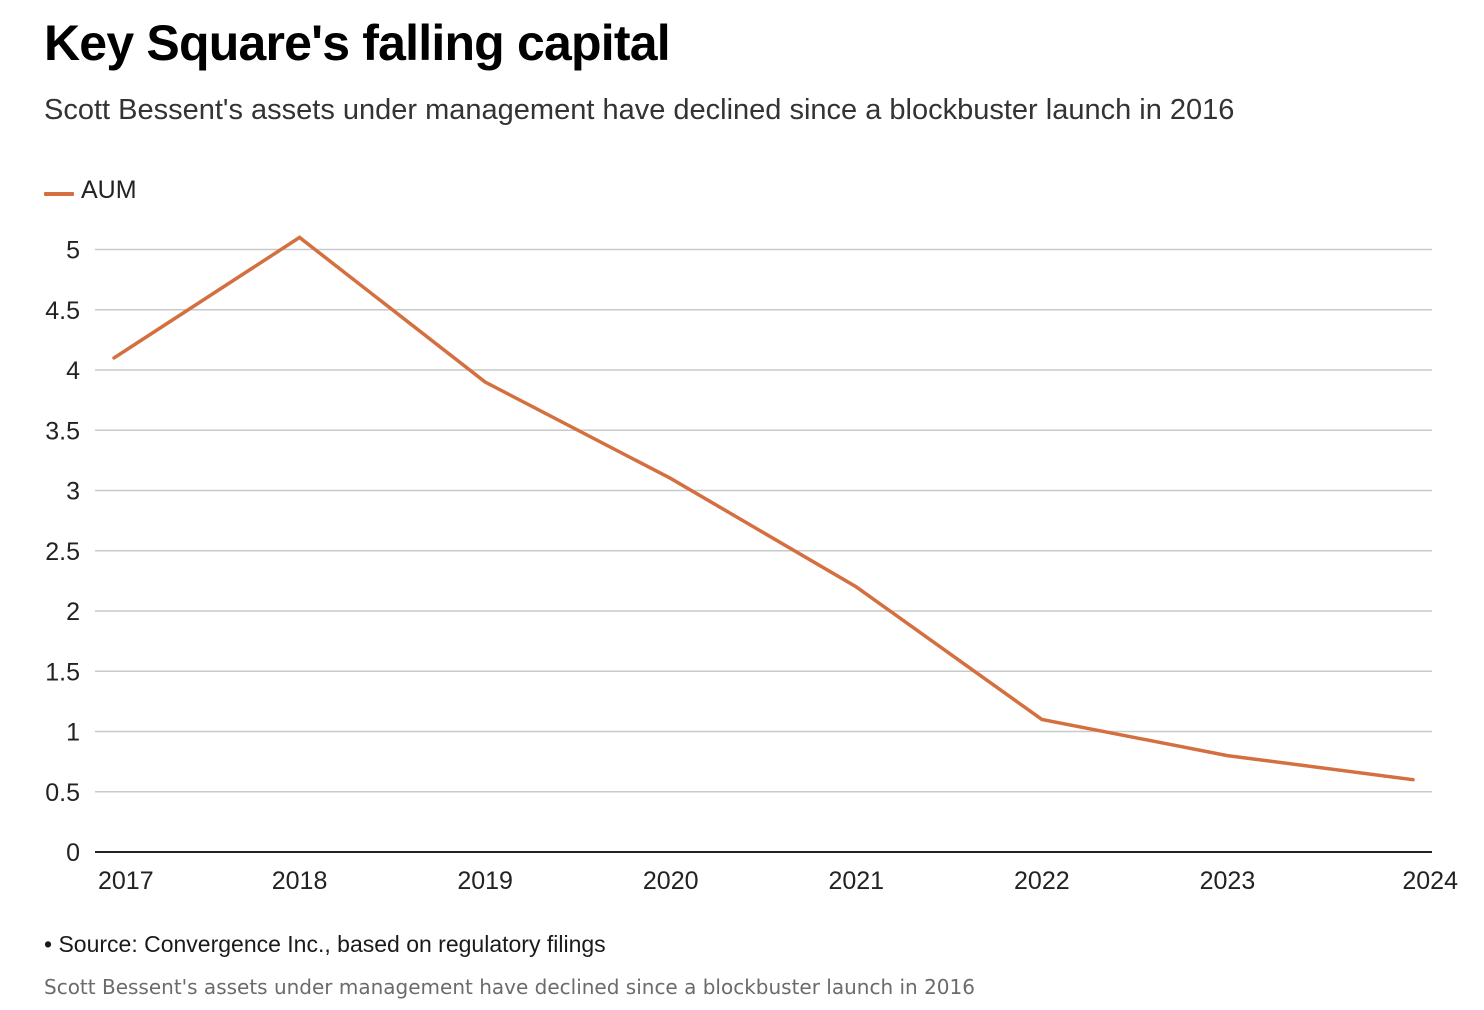 Image resolution: width=1484 pixels, height=1010 pixels. What do you see at coordinates (62, 431) in the screenshot?
I see `y-tick-label: 3.5` at bounding box center [62, 431].